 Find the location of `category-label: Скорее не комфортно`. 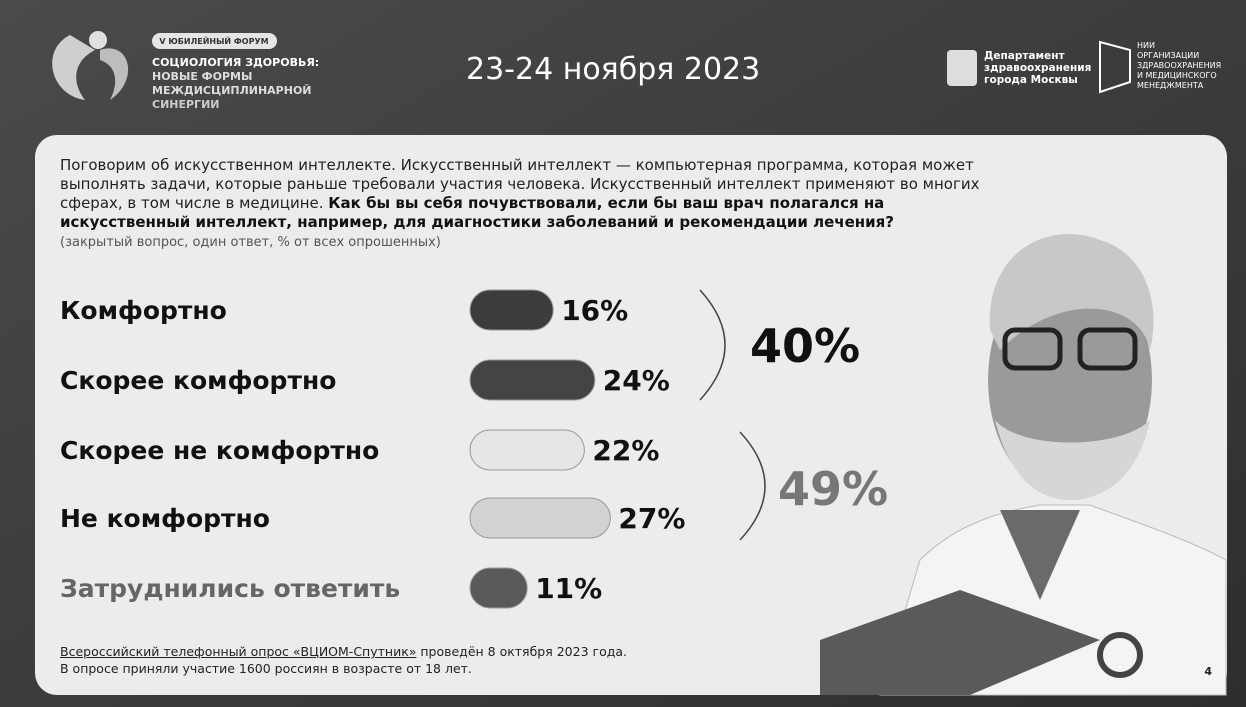

category-label: Скорее не комфортно is located at coordinates (219, 450).